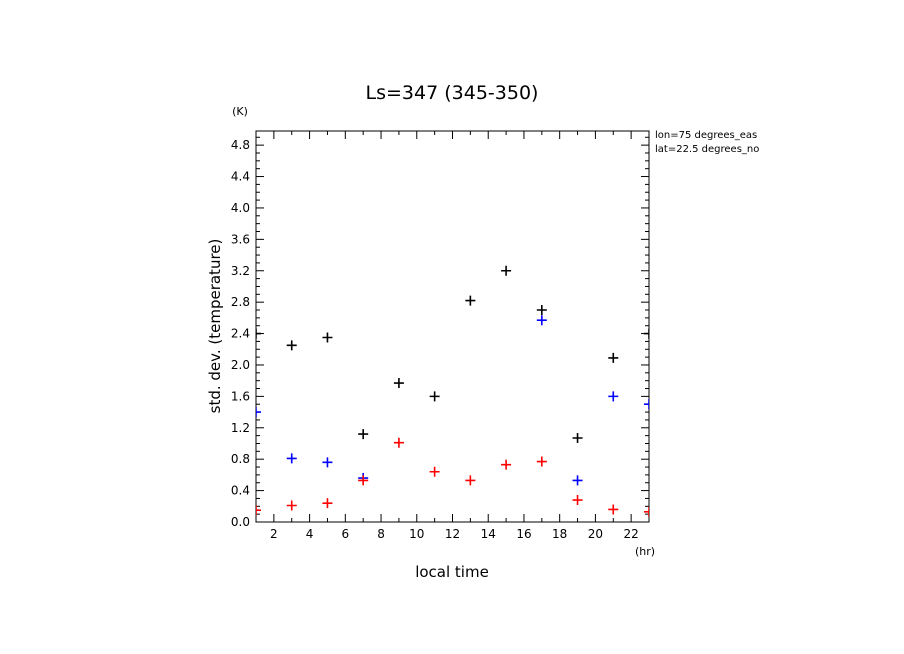 The height and width of the screenshot is (654, 904). Describe the element at coordinates (240, 111) in the screenshot. I see `y-unit-label: (K)` at that location.